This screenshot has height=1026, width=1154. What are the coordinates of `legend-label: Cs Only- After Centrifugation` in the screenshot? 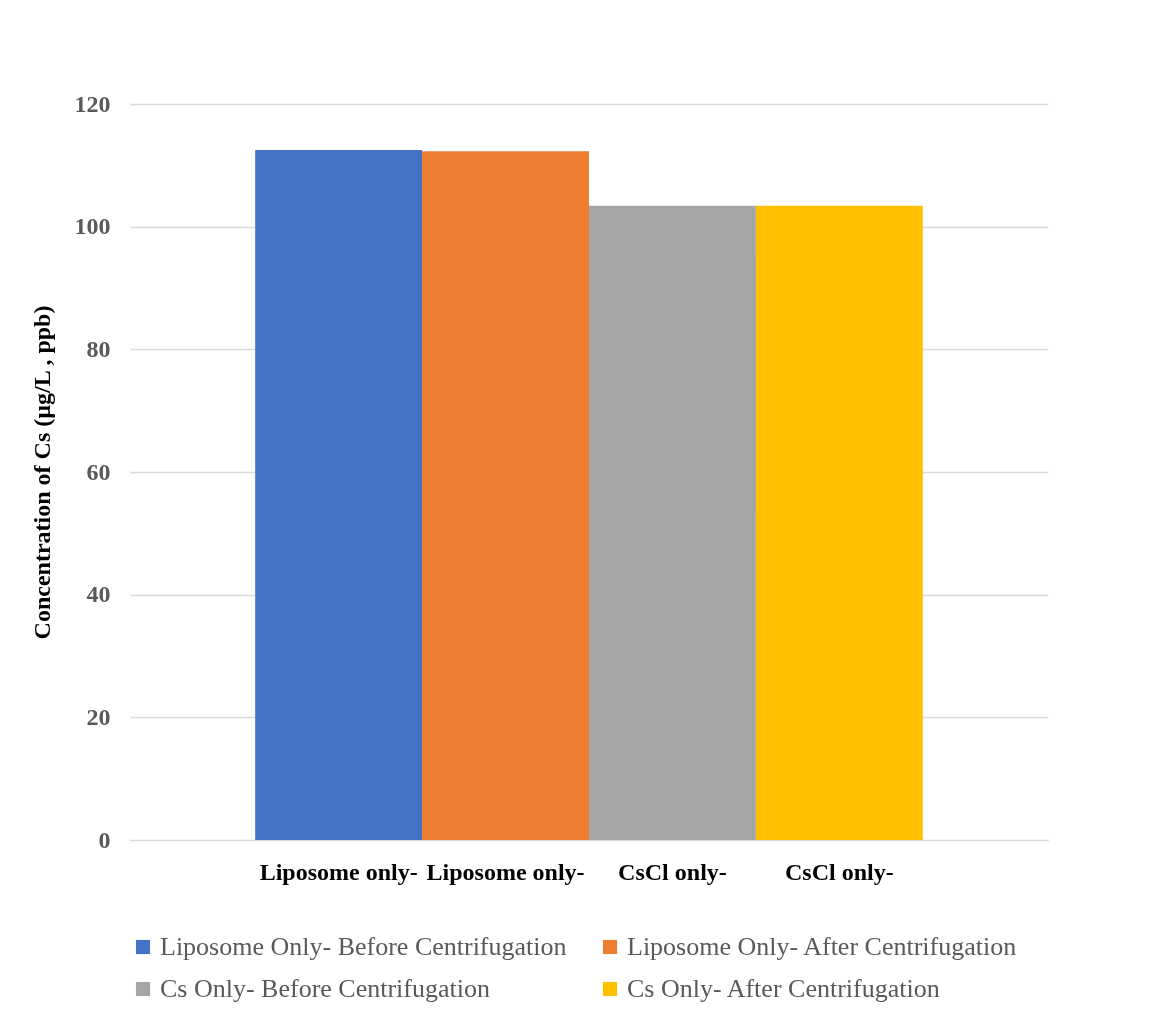 It's located at (783, 988).